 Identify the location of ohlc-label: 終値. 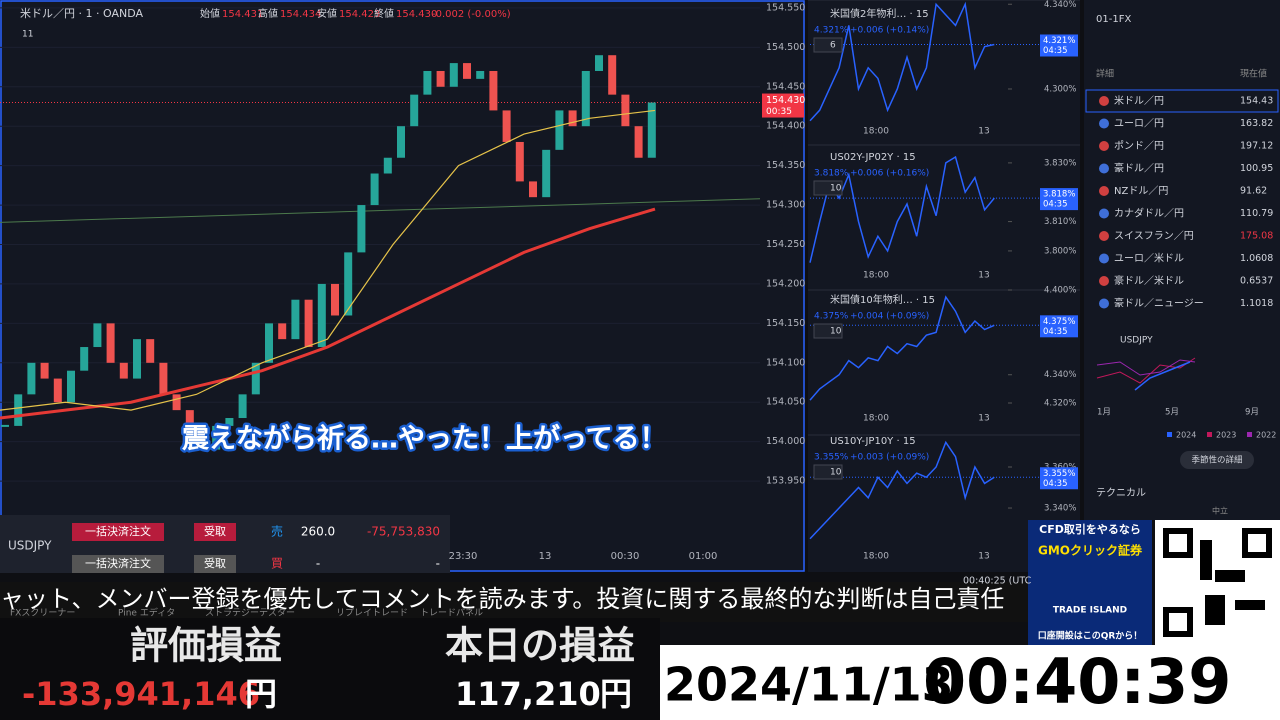
(384, 13).